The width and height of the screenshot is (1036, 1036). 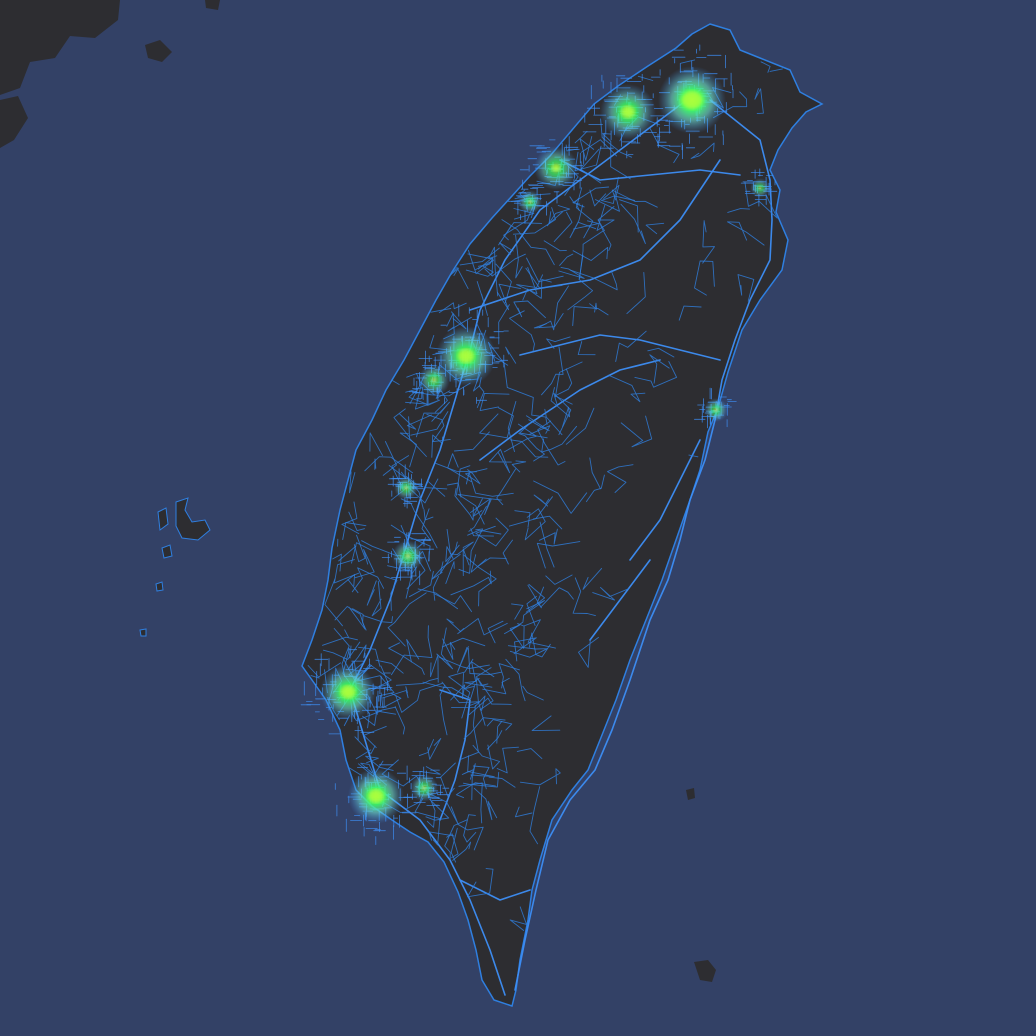 What do you see at coordinates (424, 788) in the screenshot?
I see `hotspot-pingtung` at bounding box center [424, 788].